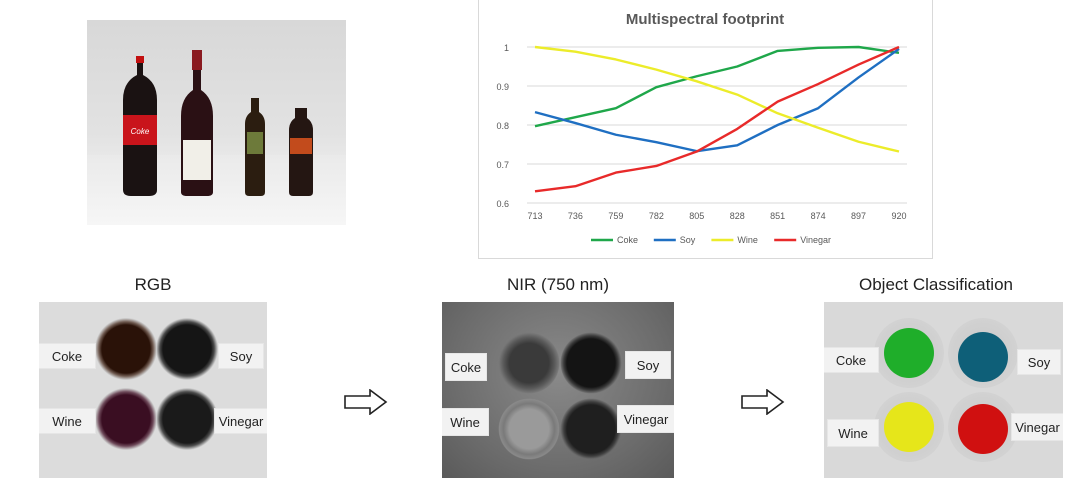  I want to click on series-line-coke, so click(717, 86).